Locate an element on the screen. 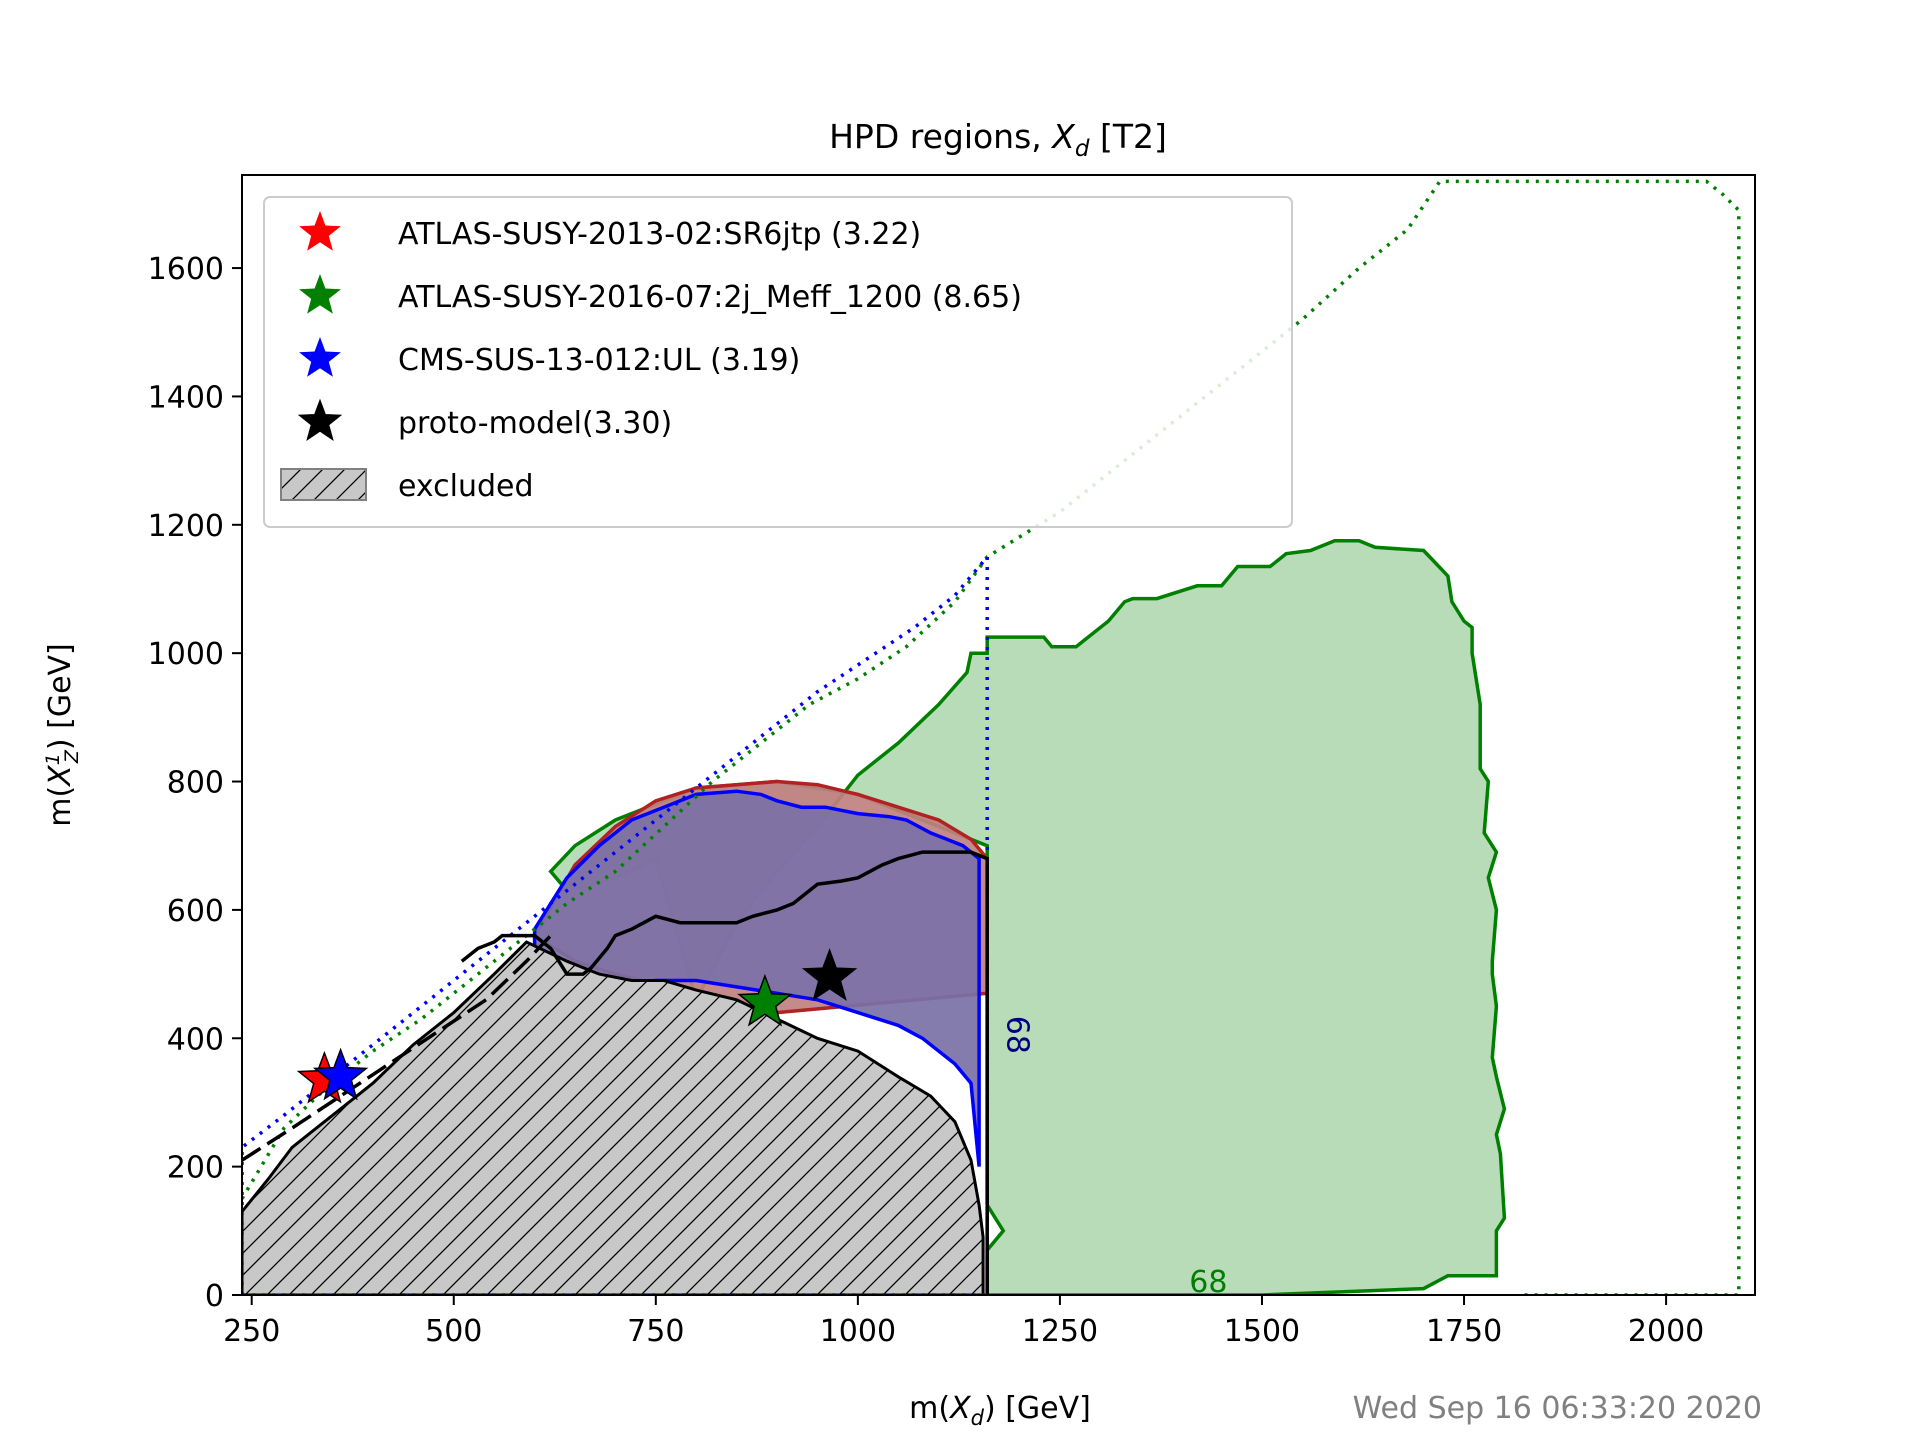 The width and height of the screenshot is (1920, 1440). contour-label-1: 68 is located at coordinates (1016, 1035).